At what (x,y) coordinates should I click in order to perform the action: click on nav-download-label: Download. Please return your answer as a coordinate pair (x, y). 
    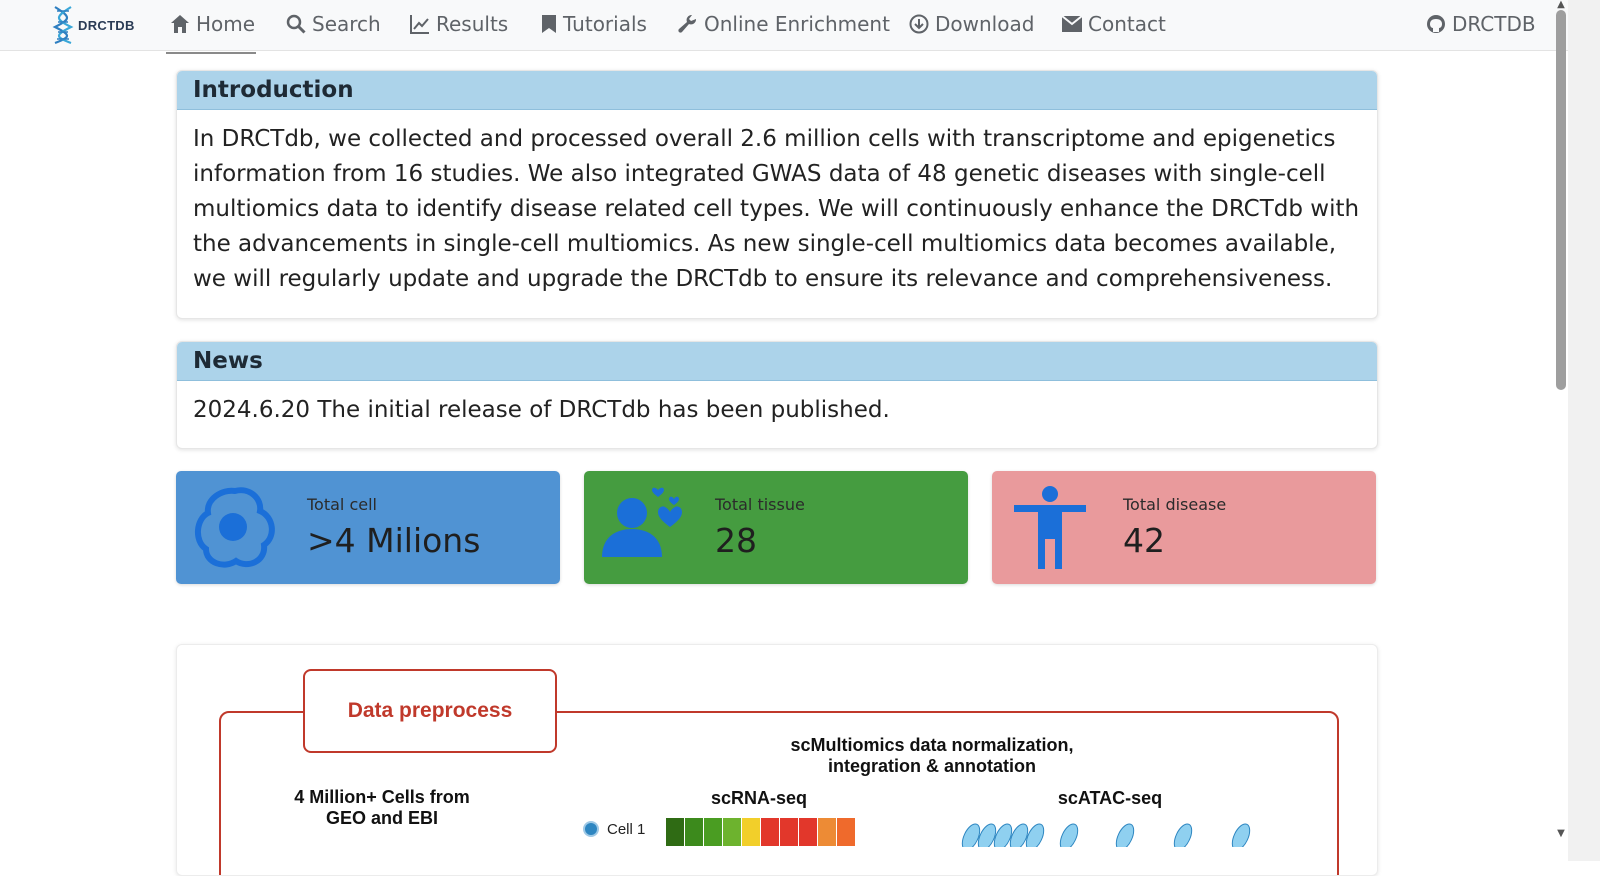
    Looking at the image, I should click on (985, 24).